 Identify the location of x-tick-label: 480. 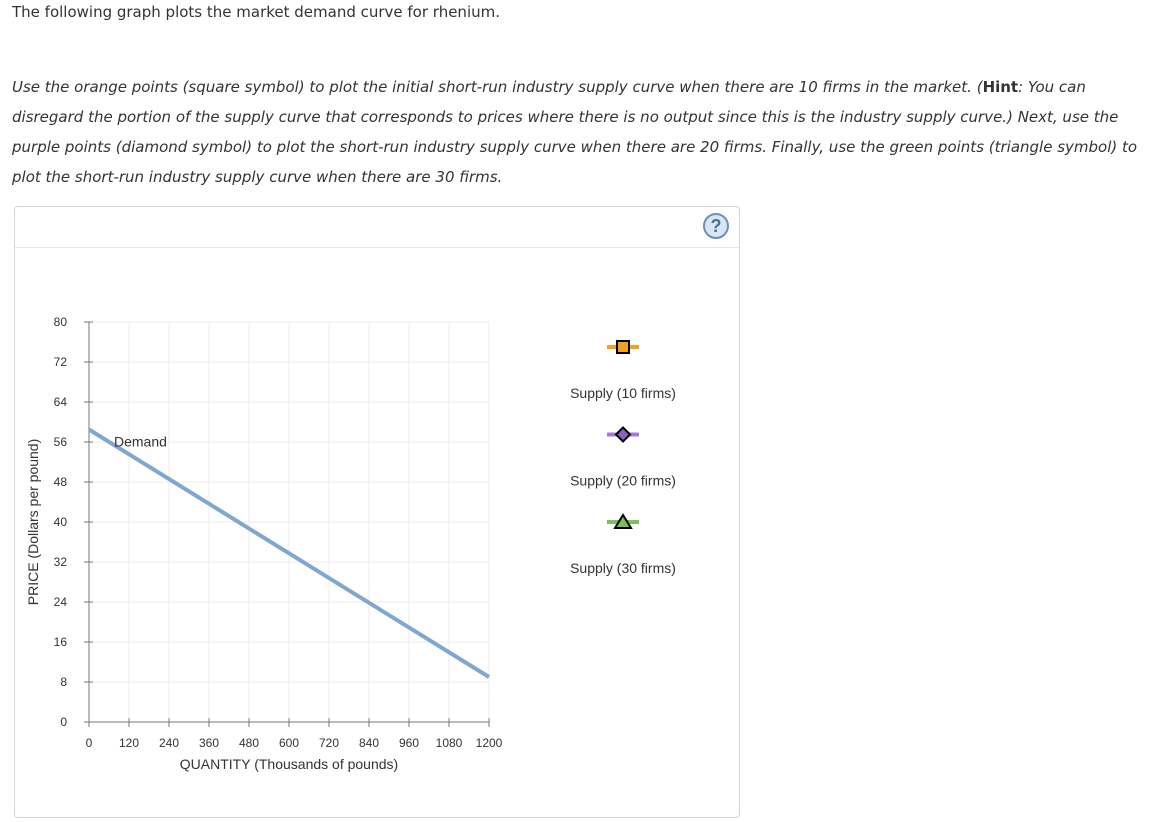
(249, 743).